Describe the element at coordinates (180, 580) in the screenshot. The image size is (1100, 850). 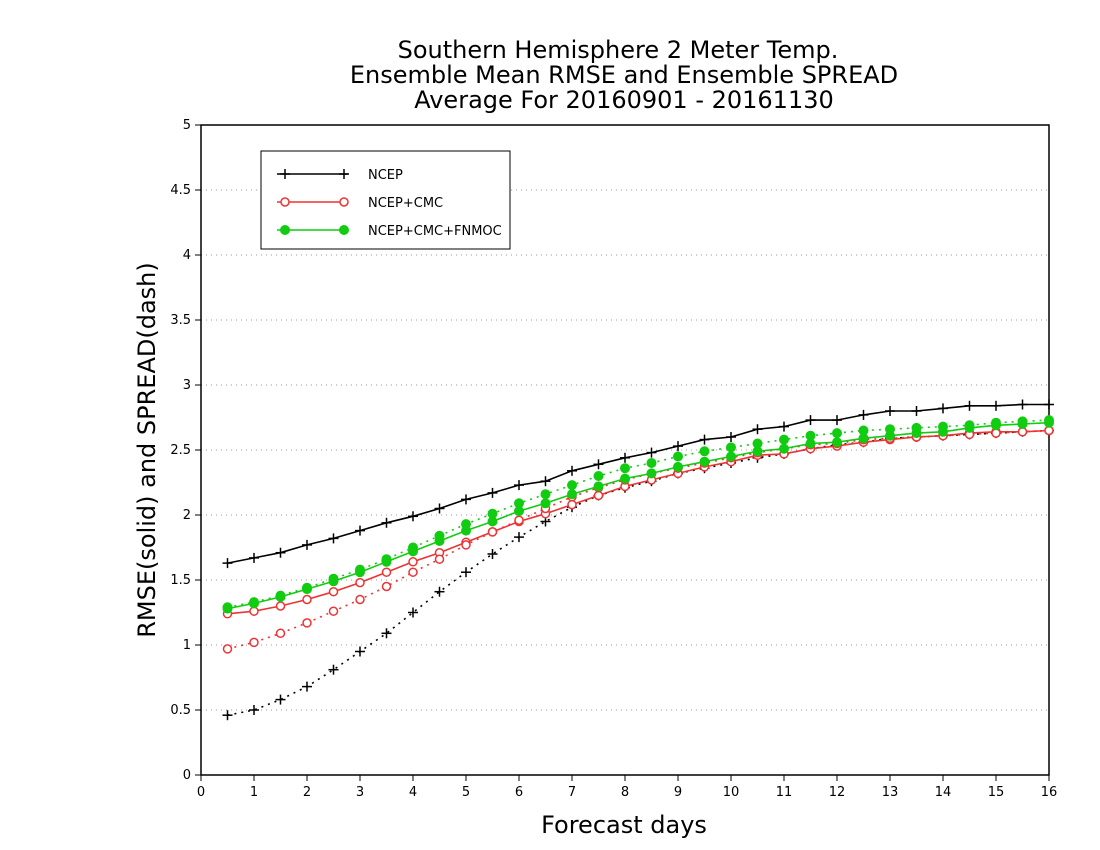
I see `y-tick-label: 1.5` at that location.